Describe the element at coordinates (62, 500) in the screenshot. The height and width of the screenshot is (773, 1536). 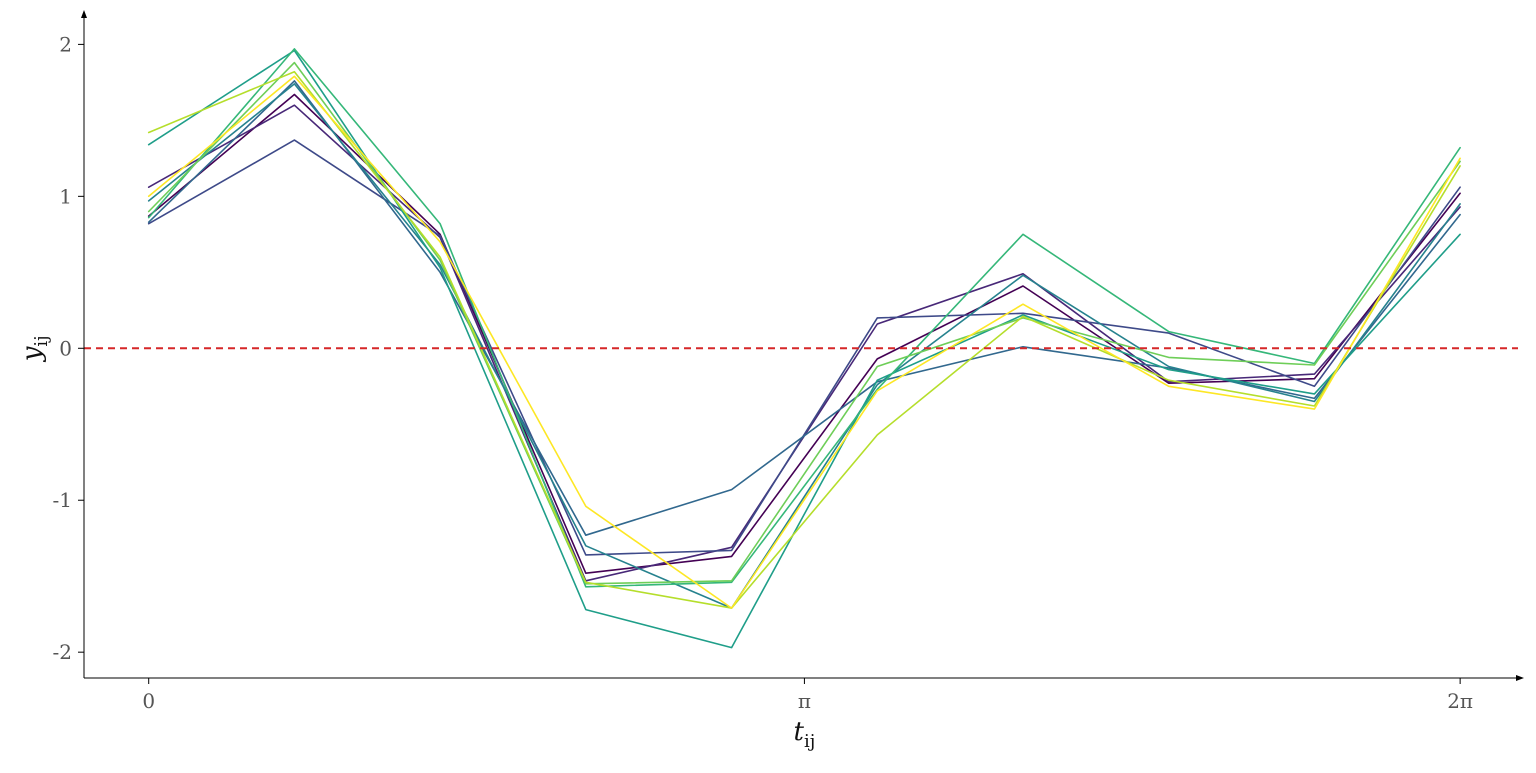
I see `y-tick-label: -1` at that location.